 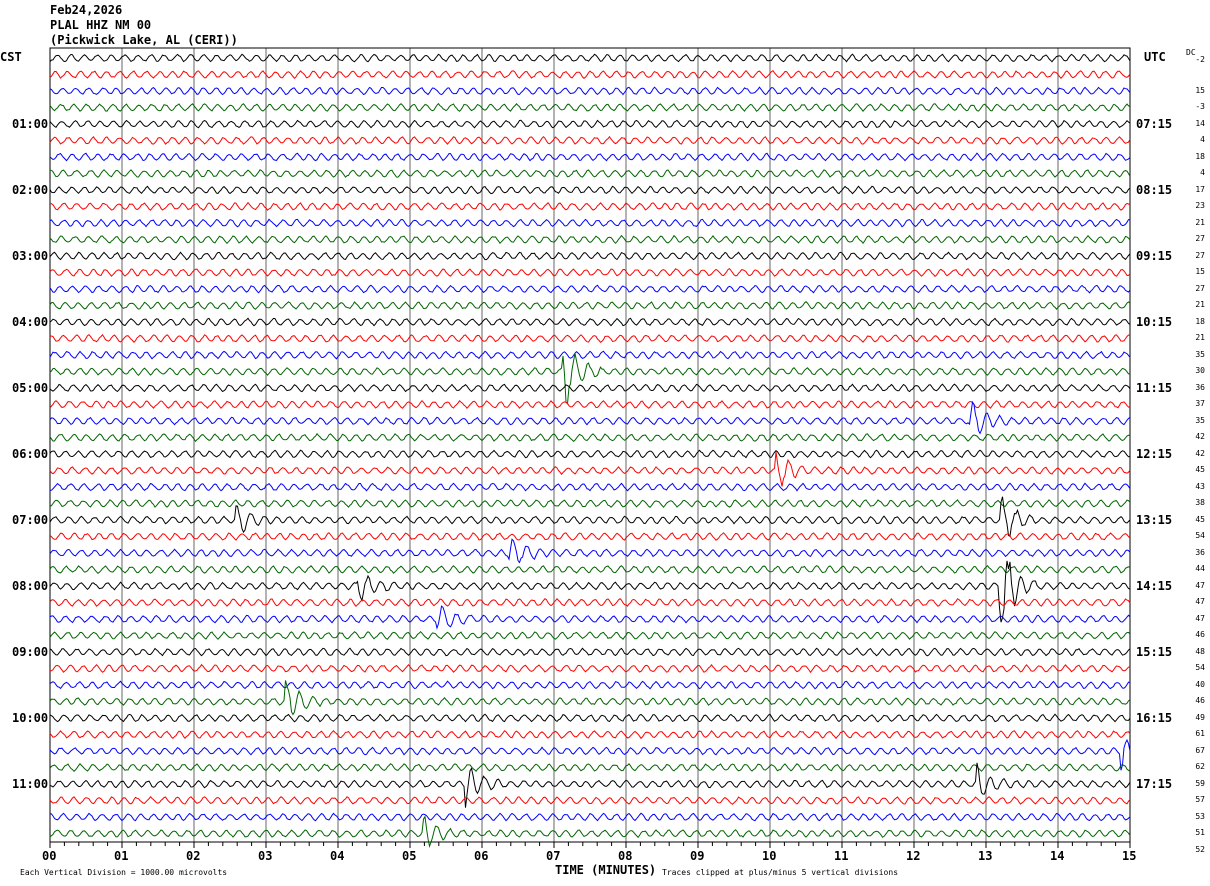 What do you see at coordinates (841, 856) in the screenshot?
I see `x-tick-label: 11` at bounding box center [841, 856].